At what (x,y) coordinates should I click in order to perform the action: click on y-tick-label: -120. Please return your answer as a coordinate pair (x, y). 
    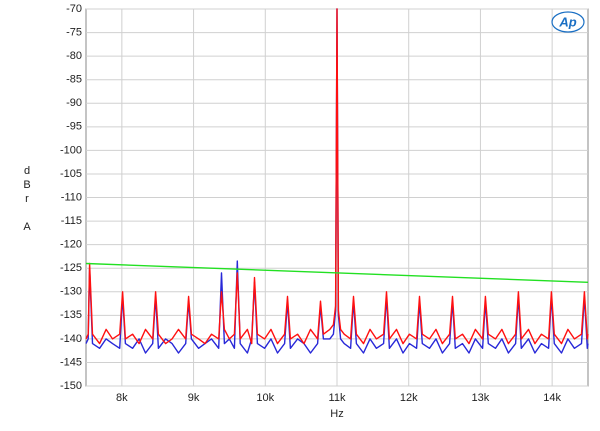
    Looking at the image, I should click on (71, 245).